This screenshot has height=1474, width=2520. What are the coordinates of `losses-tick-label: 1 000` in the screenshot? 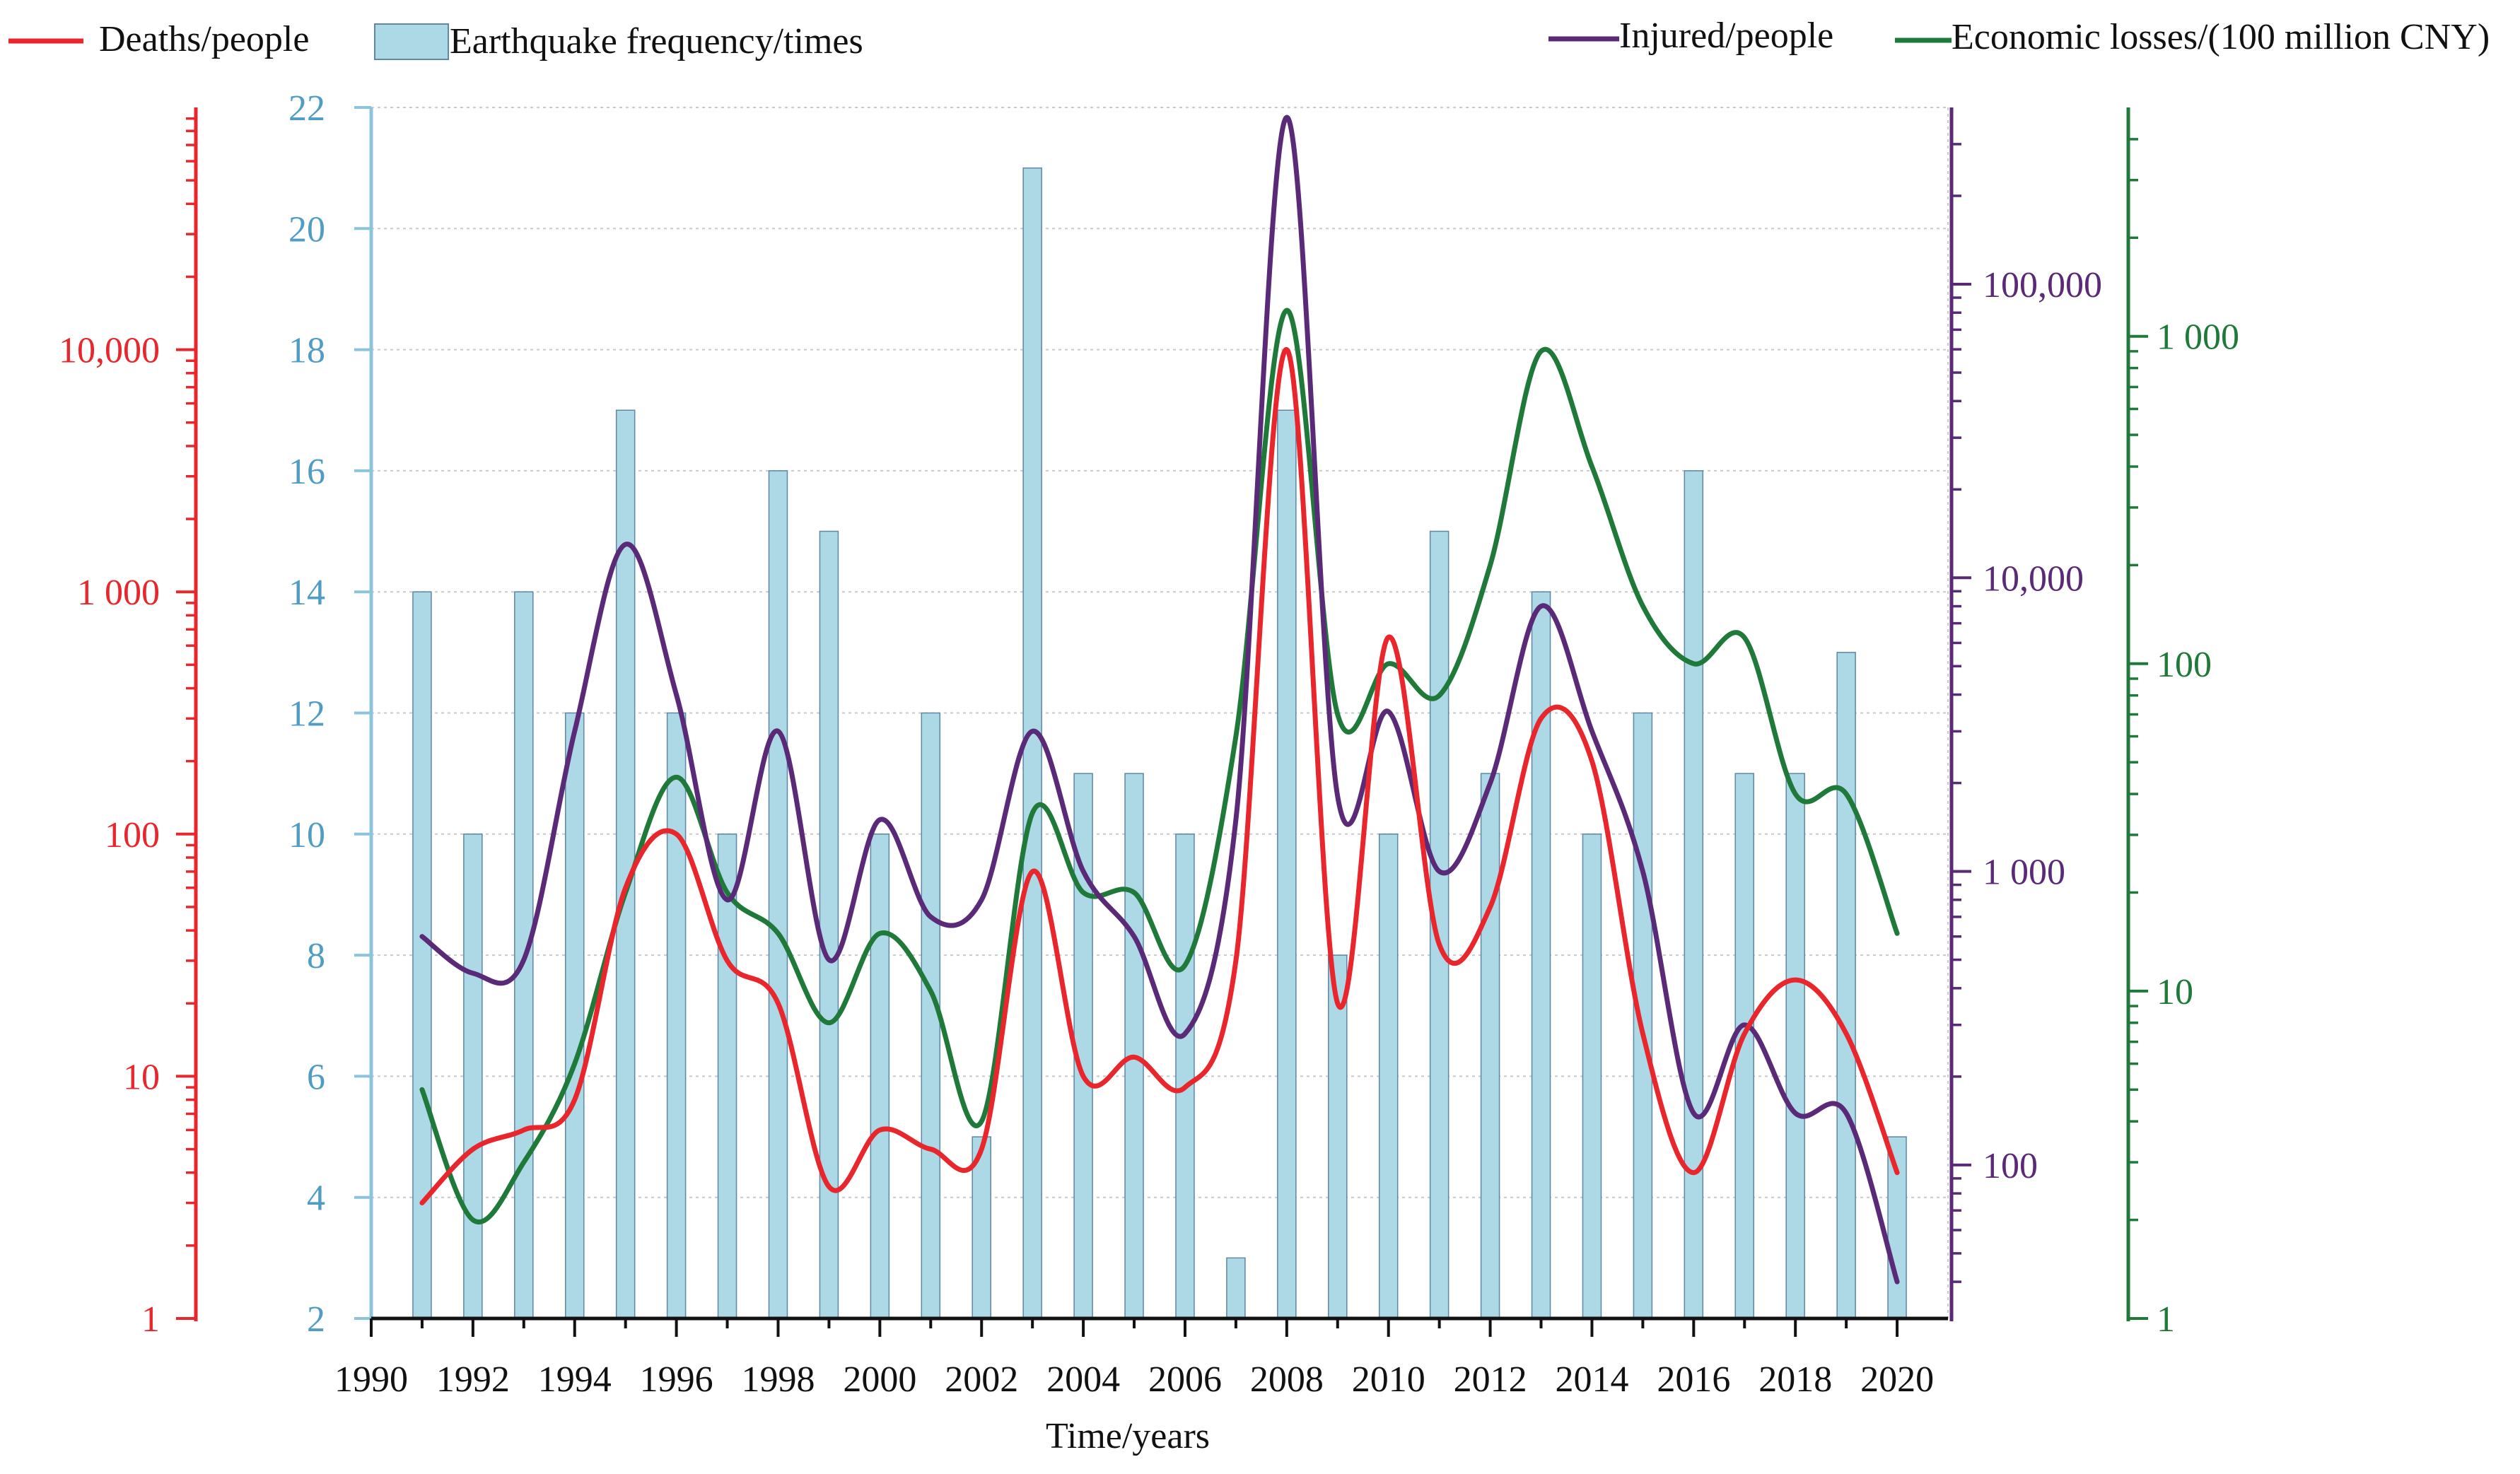 It's located at (2198, 337).